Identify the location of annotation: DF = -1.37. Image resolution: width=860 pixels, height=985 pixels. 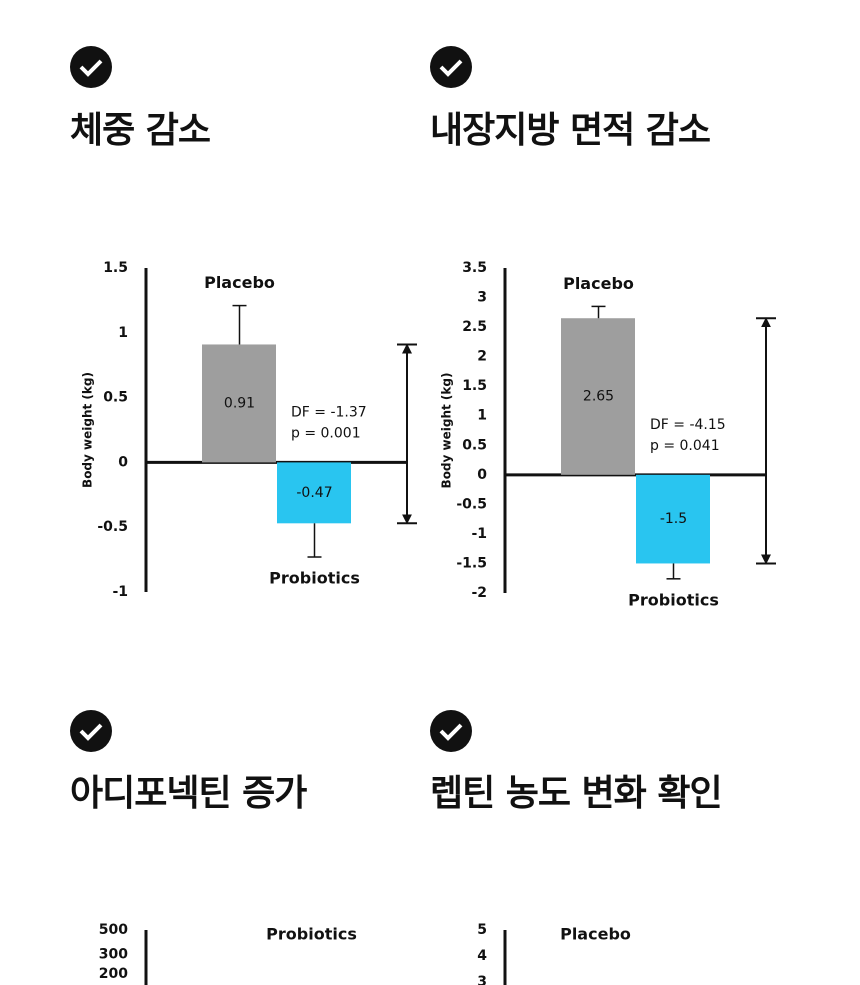
(329, 412).